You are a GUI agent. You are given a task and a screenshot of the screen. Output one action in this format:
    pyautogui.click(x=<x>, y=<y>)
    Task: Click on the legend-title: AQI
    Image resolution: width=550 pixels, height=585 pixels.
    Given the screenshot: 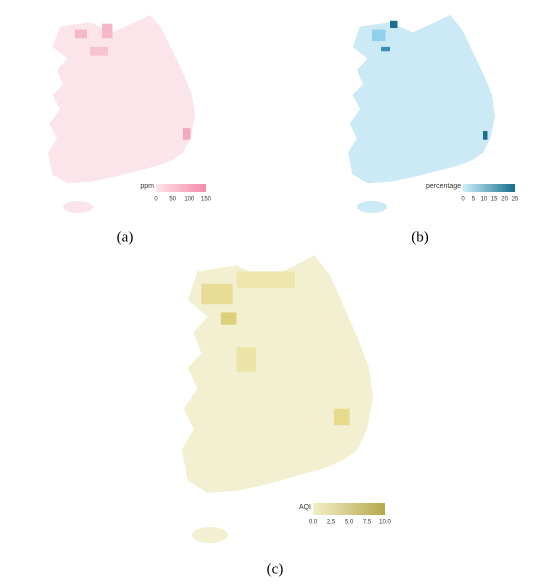 What is the action you would take?
    pyautogui.click(x=305, y=507)
    